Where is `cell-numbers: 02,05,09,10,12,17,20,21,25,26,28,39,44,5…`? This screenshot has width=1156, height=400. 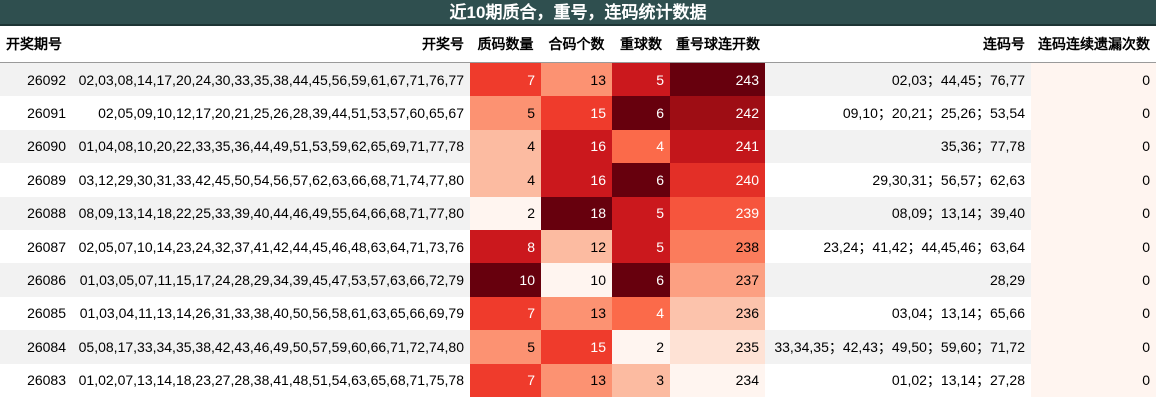
cell-numbers: 02,05,09,10,12,17,20,21,25,26,28,39,44,5… is located at coordinates (271, 113).